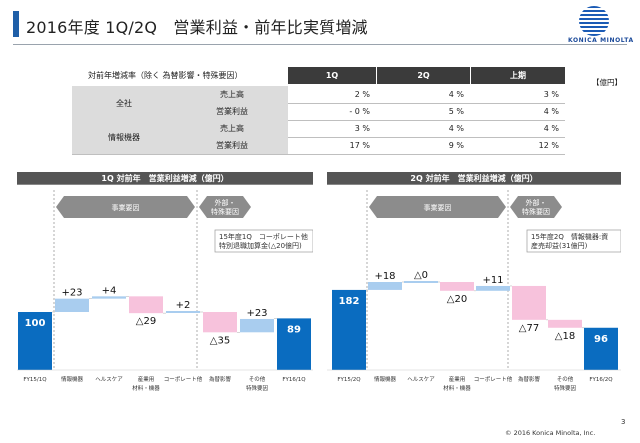  What do you see at coordinates (601, 380) in the screenshot?
I see `category-label: FY16/2Q` at bounding box center [601, 380].